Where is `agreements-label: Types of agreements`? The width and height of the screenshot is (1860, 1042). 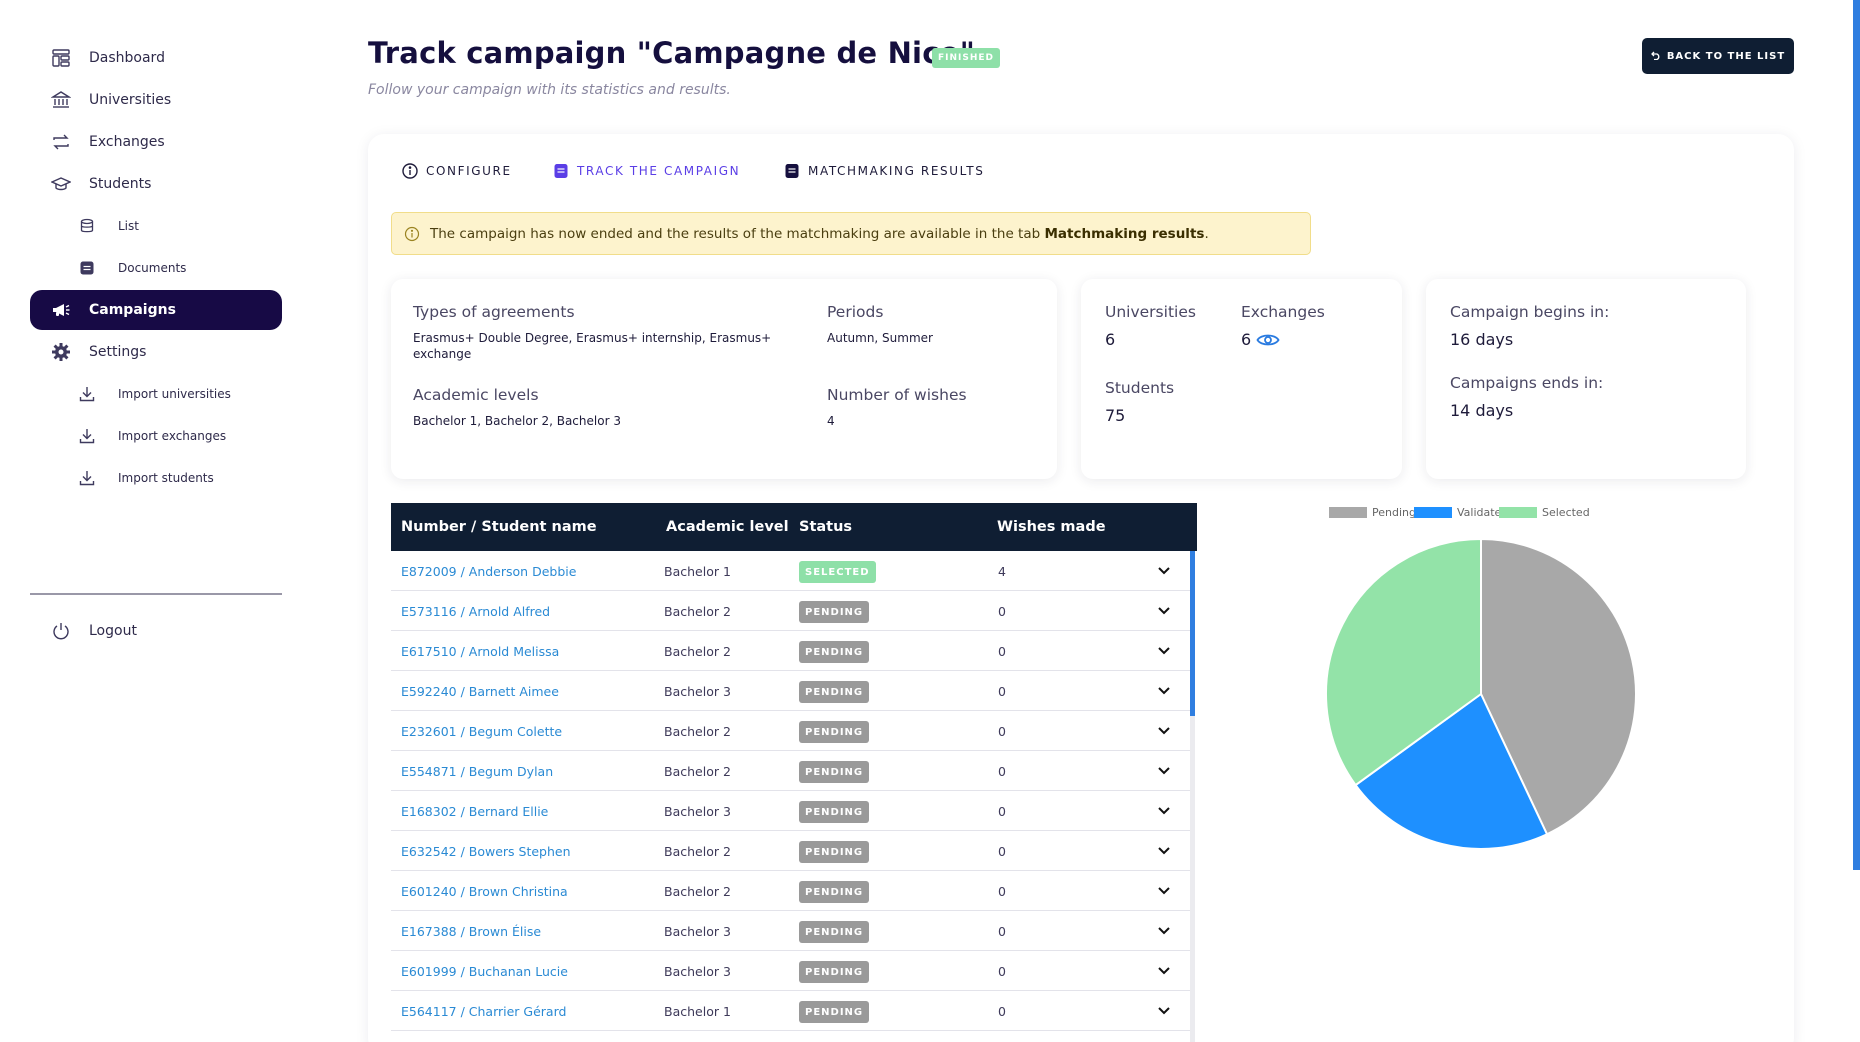 agreements-label: Types of agreements is located at coordinates (494, 312).